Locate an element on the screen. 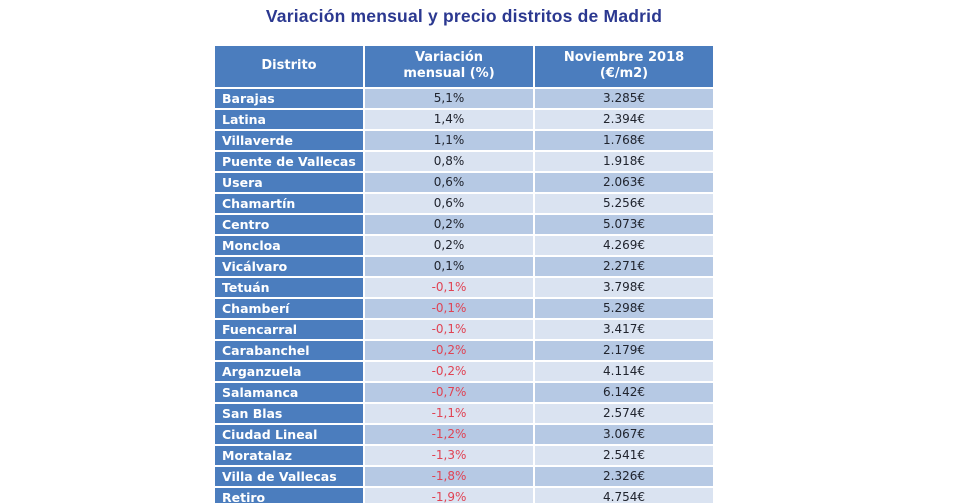 The width and height of the screenshot is (980, 503). price-cell: 2.271€ is located at coordinates (624, 266).